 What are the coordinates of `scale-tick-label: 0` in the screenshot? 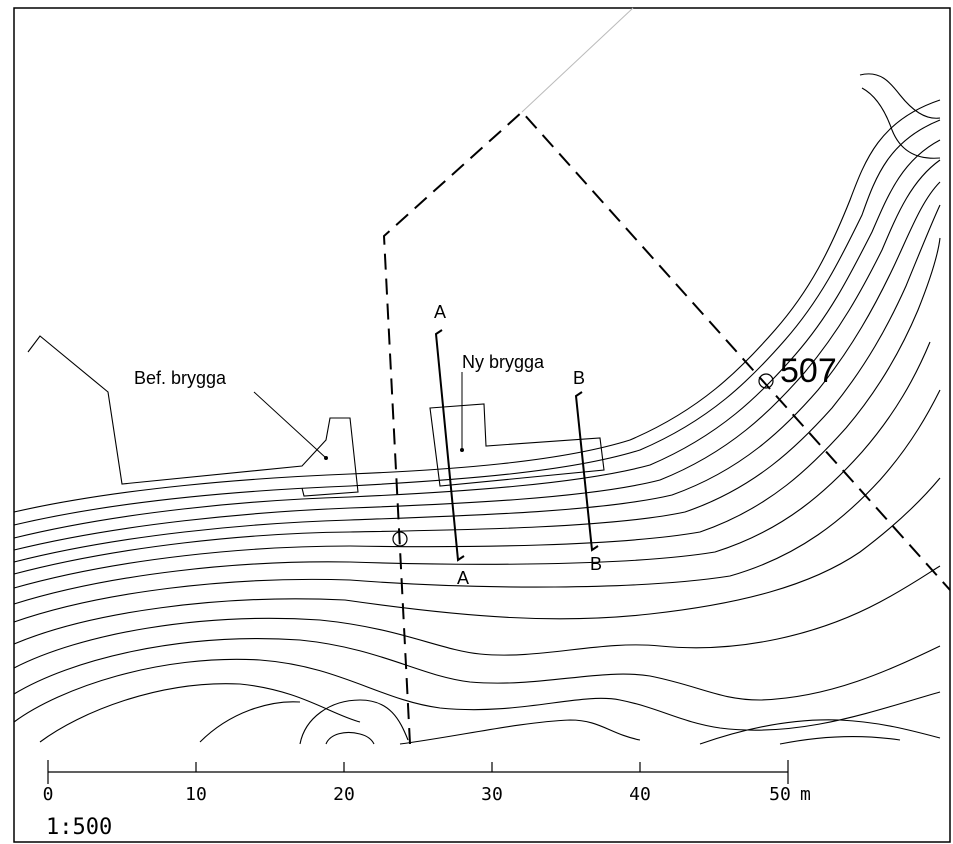 It's located at (48, 794).